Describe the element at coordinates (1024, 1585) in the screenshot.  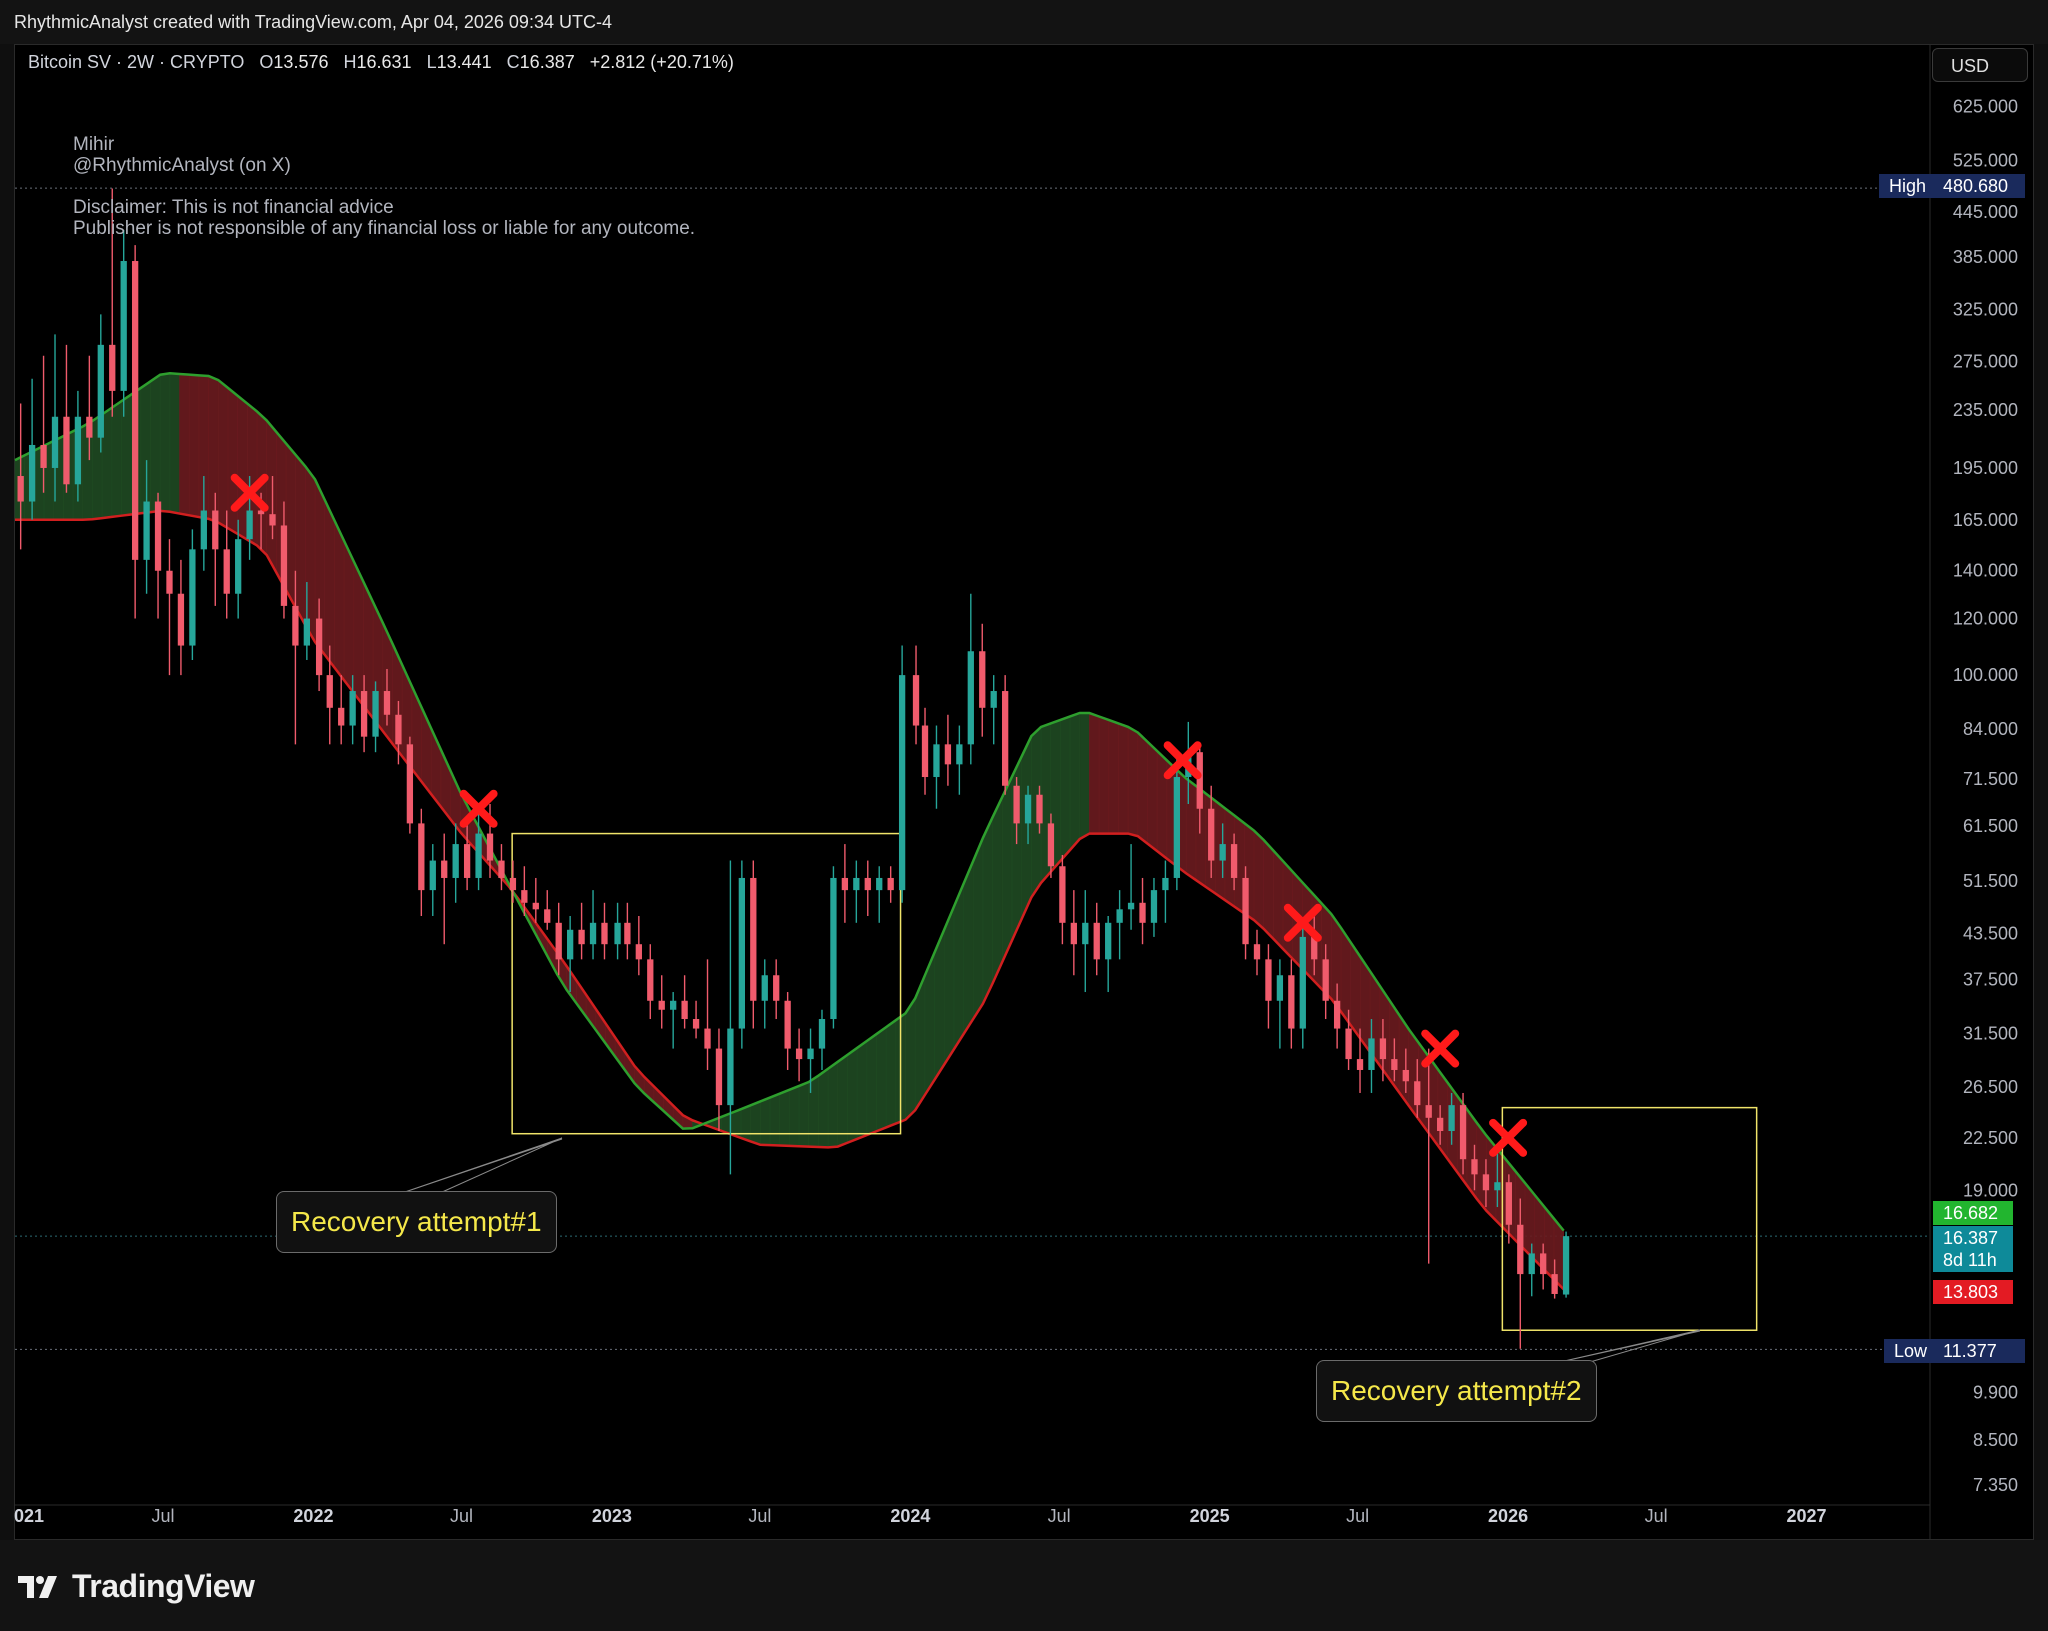
I see `footer-bar` at that location.